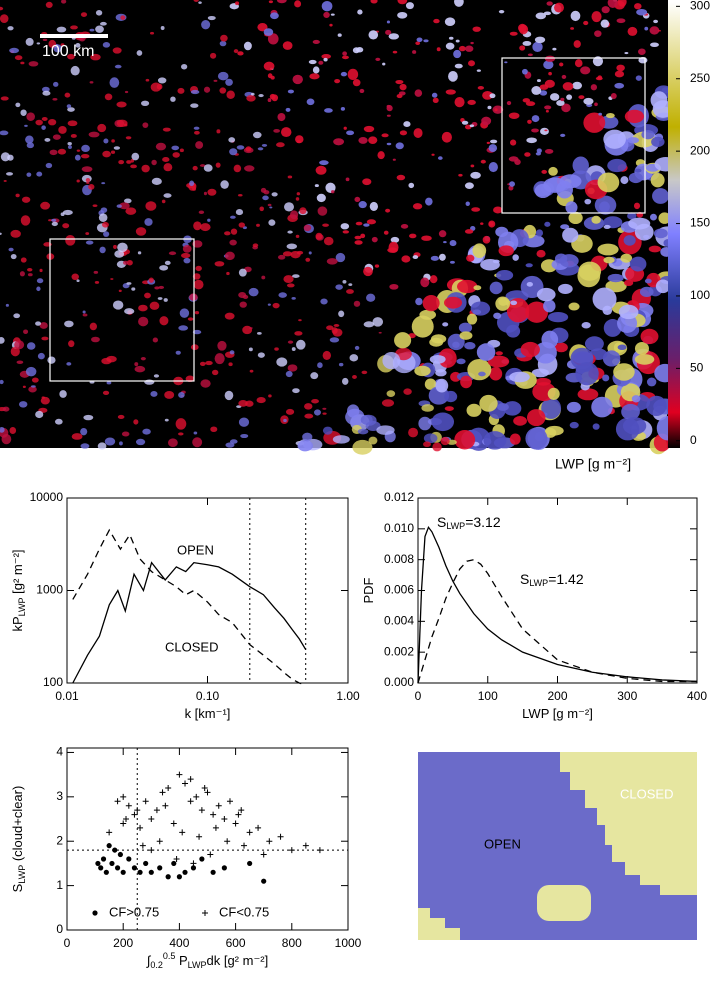 The width and height of the screenshot is (715, 984). I want to click on x-tick-label: 0, so click(418, 696).